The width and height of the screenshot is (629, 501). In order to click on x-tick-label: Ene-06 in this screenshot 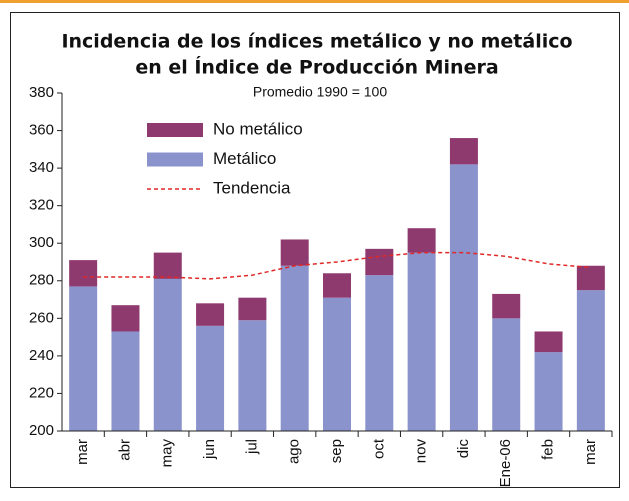, I will do `click(505, 463)`.